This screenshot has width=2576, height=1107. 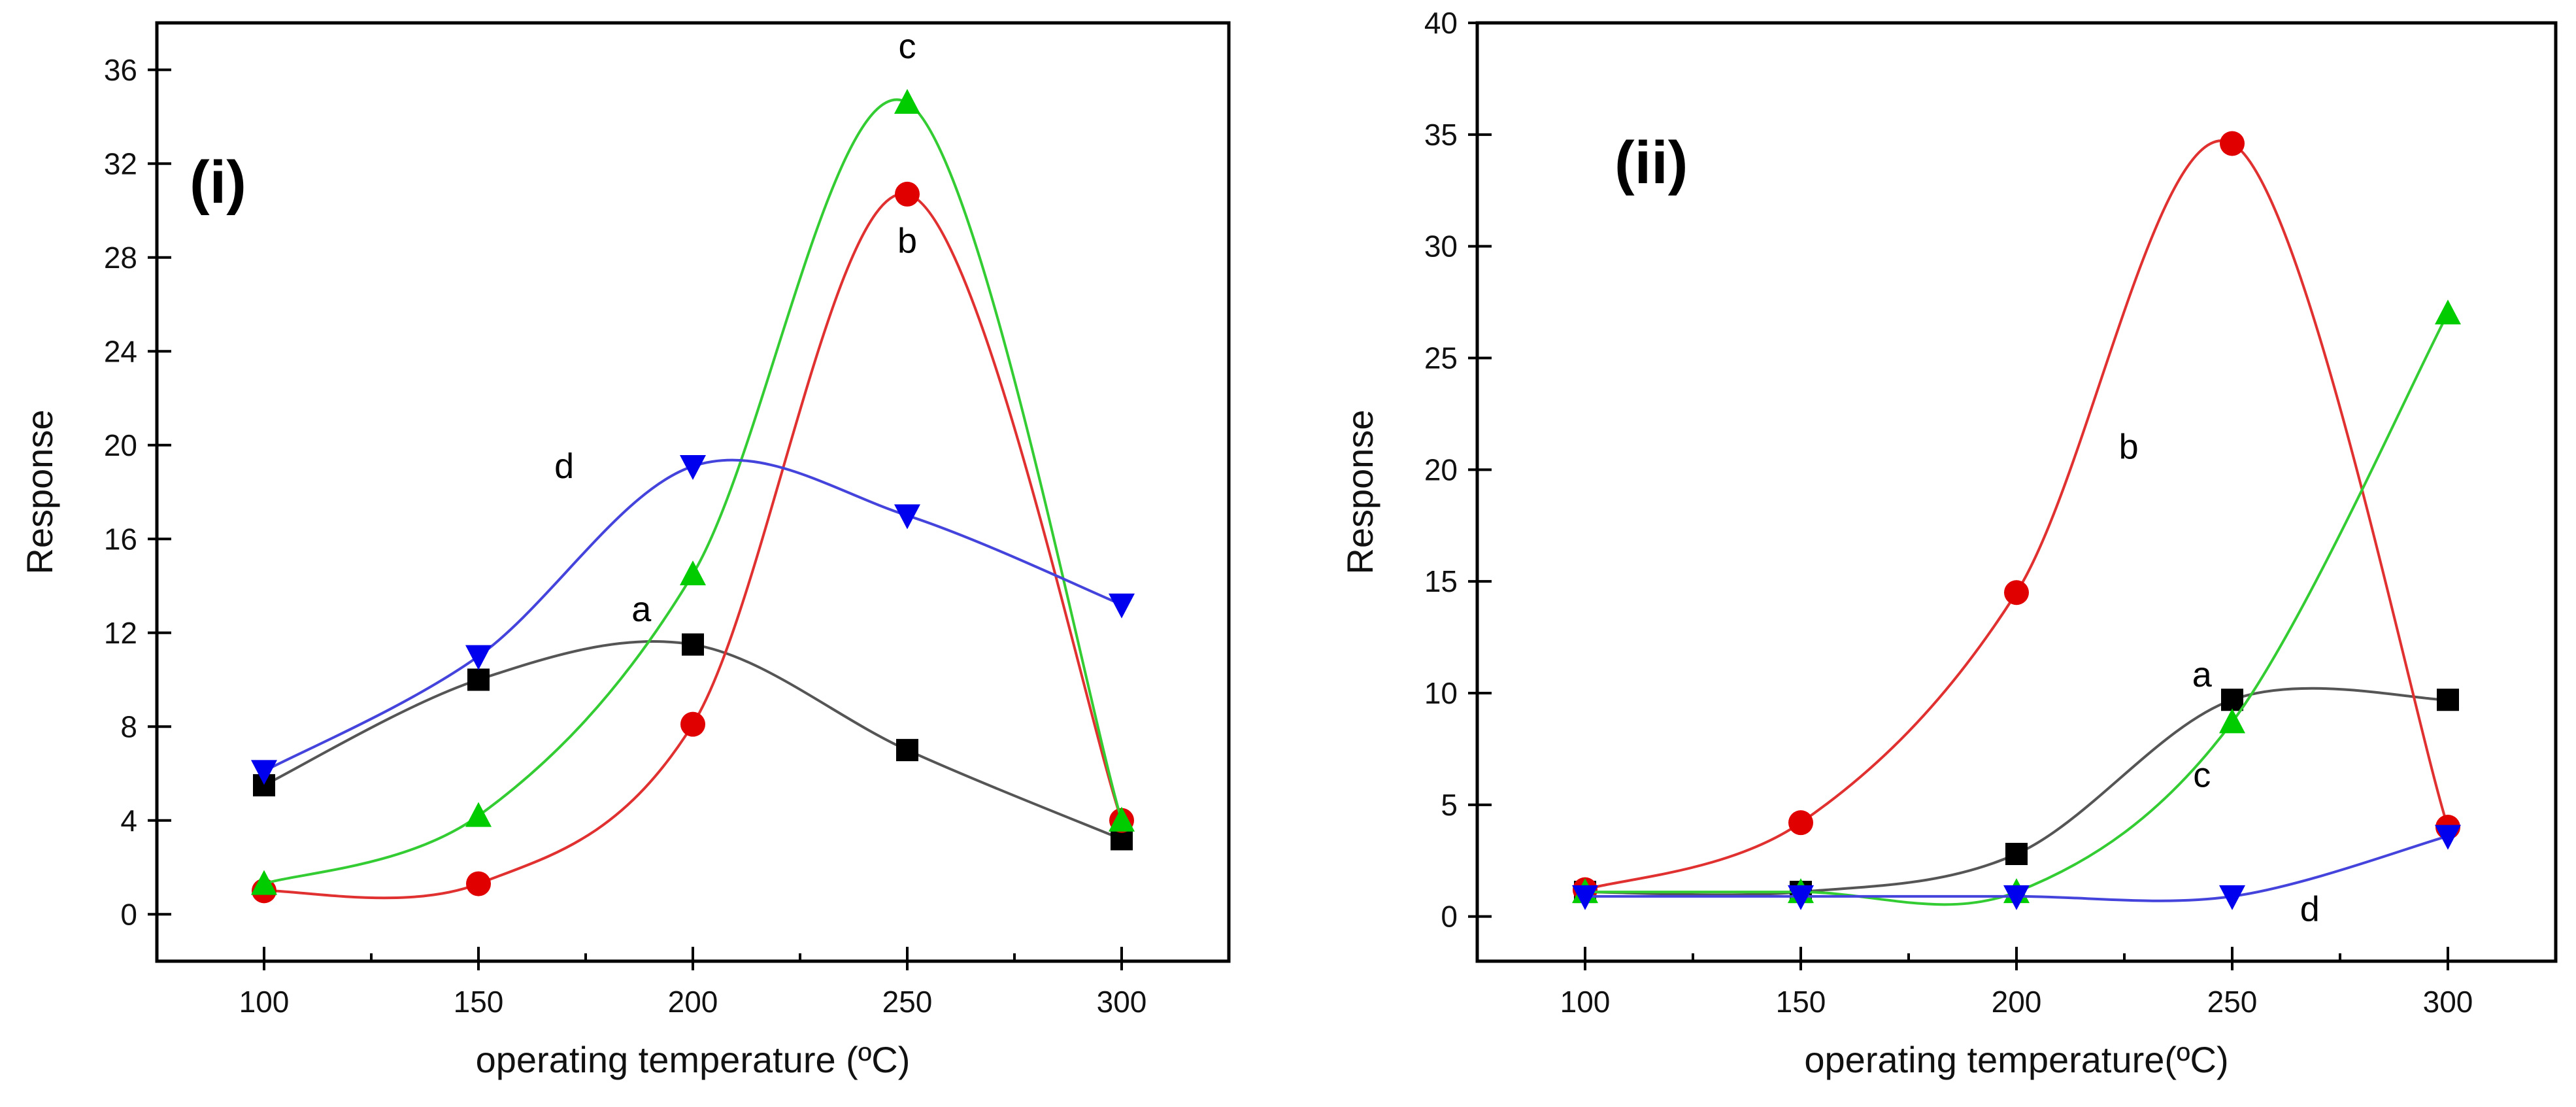 I want to click on y-tick-label: 5, so click(x=1450, y=805).